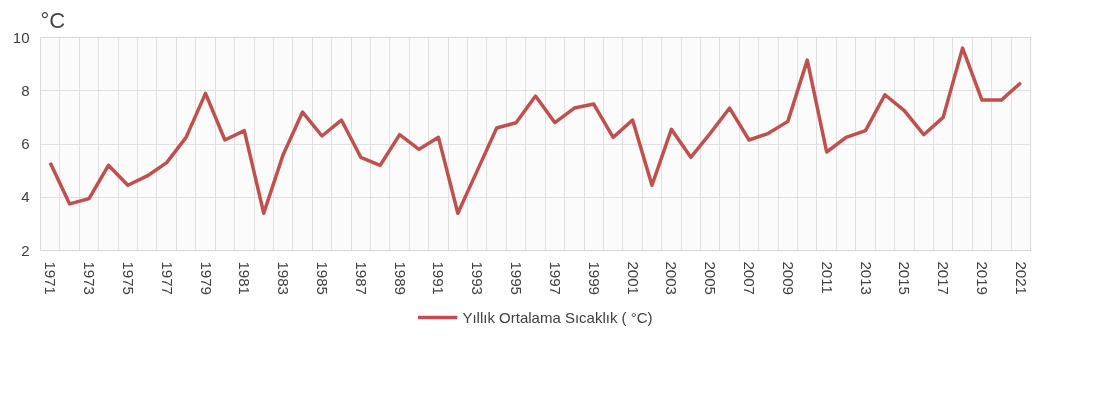 This screenshot has width=1103, height=407. Describe the element at coordinates (25, 90) in the screenshot. I see `y-tick-label: 8` at that location.